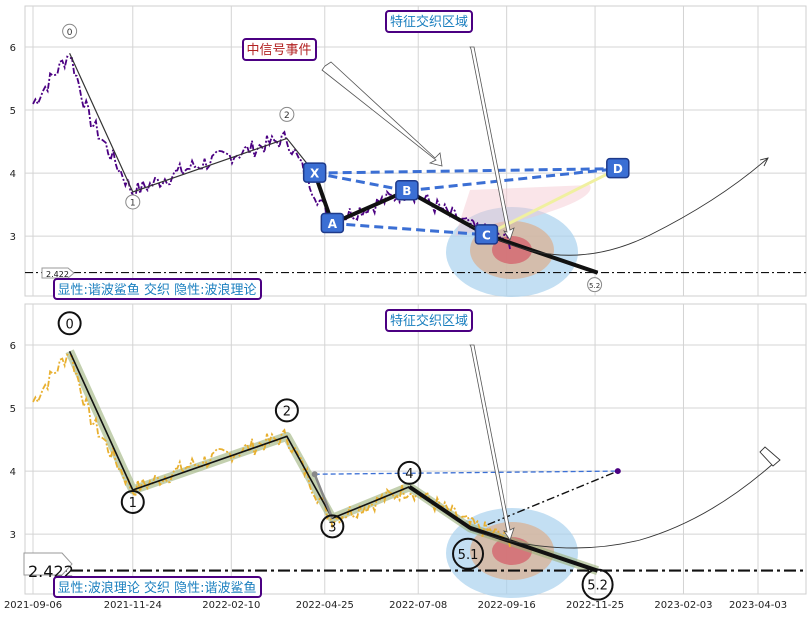 This screenshot has width=811, height=617. I want to click on signal-label-box, so click(279, 49).